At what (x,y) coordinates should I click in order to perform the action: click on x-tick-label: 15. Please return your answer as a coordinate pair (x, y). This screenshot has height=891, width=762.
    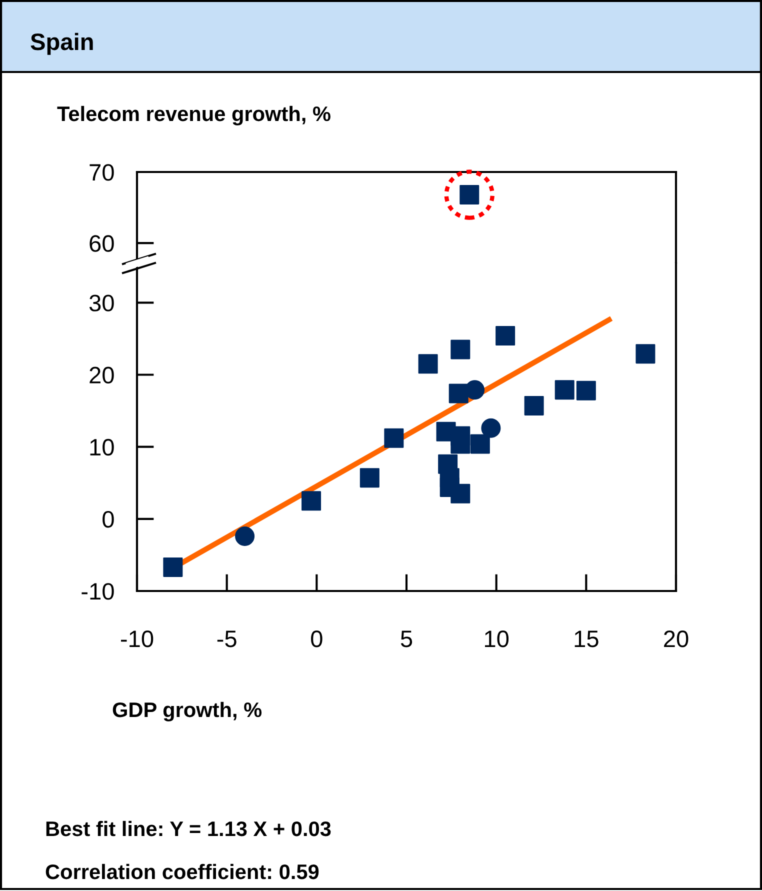
    Looking at the image, I should click on (586, 639).